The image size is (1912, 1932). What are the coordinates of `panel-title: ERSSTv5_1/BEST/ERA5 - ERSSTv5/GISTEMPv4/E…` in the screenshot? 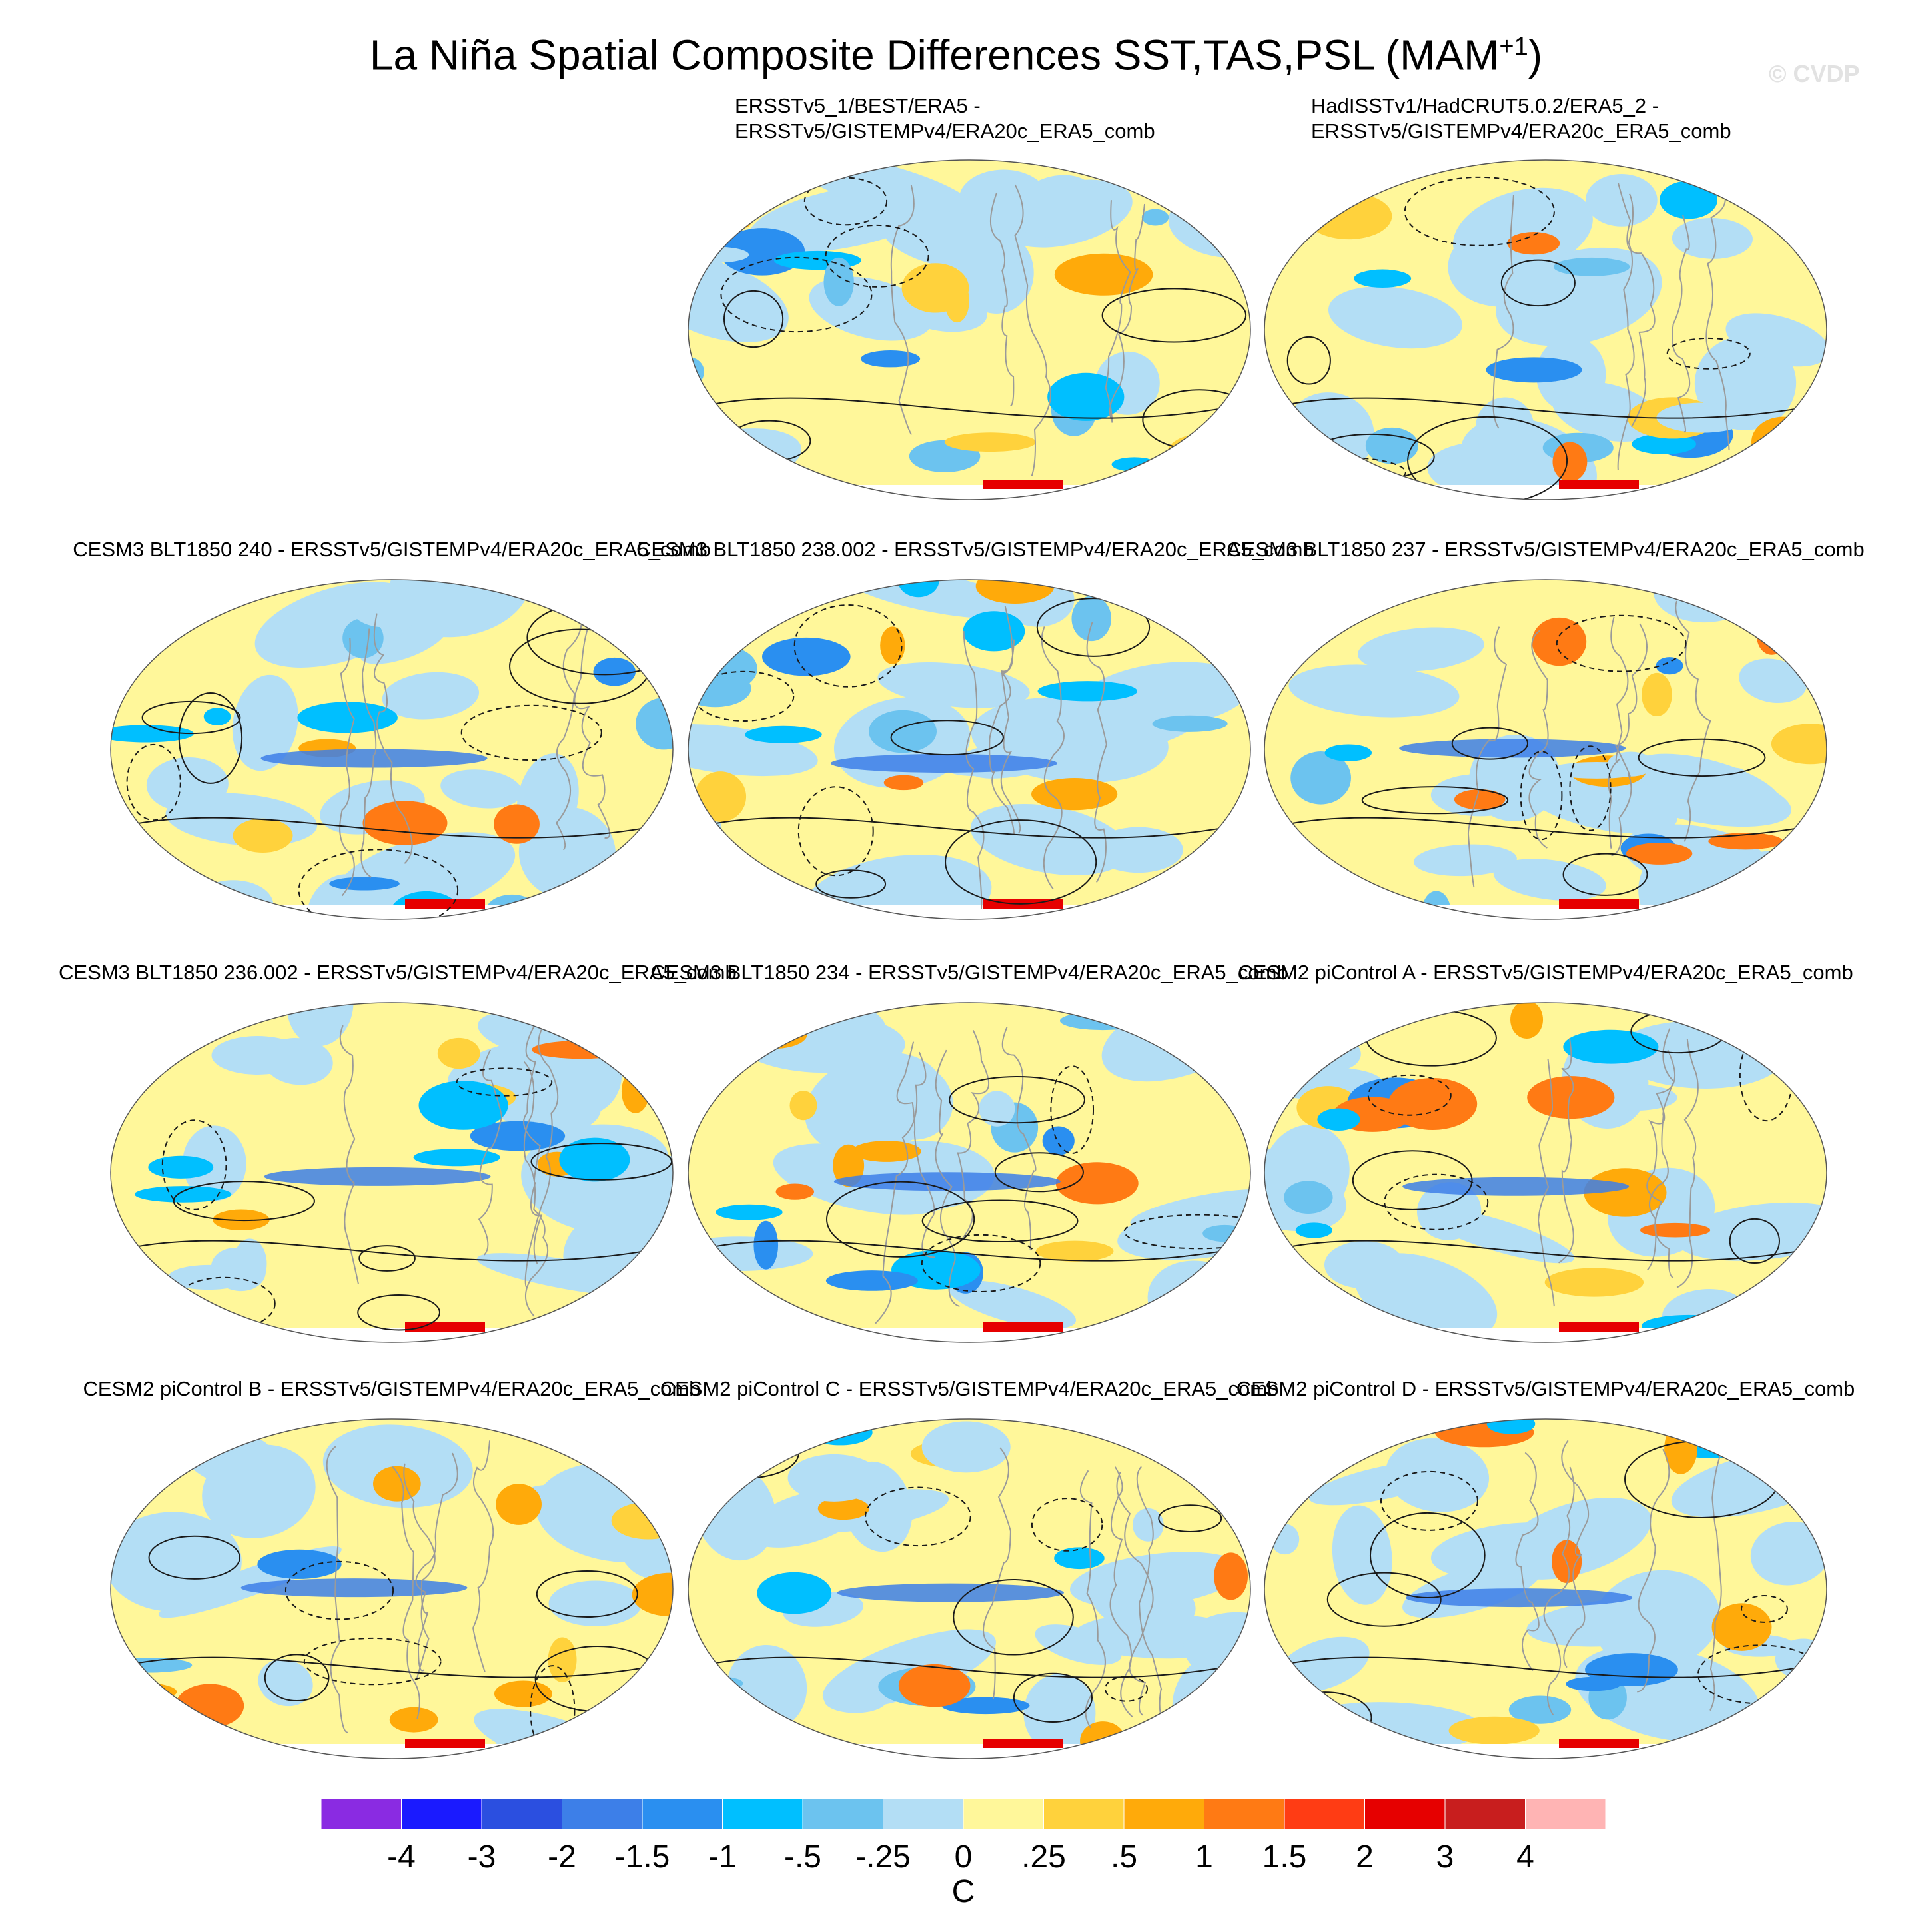 It's located at (945, 118).